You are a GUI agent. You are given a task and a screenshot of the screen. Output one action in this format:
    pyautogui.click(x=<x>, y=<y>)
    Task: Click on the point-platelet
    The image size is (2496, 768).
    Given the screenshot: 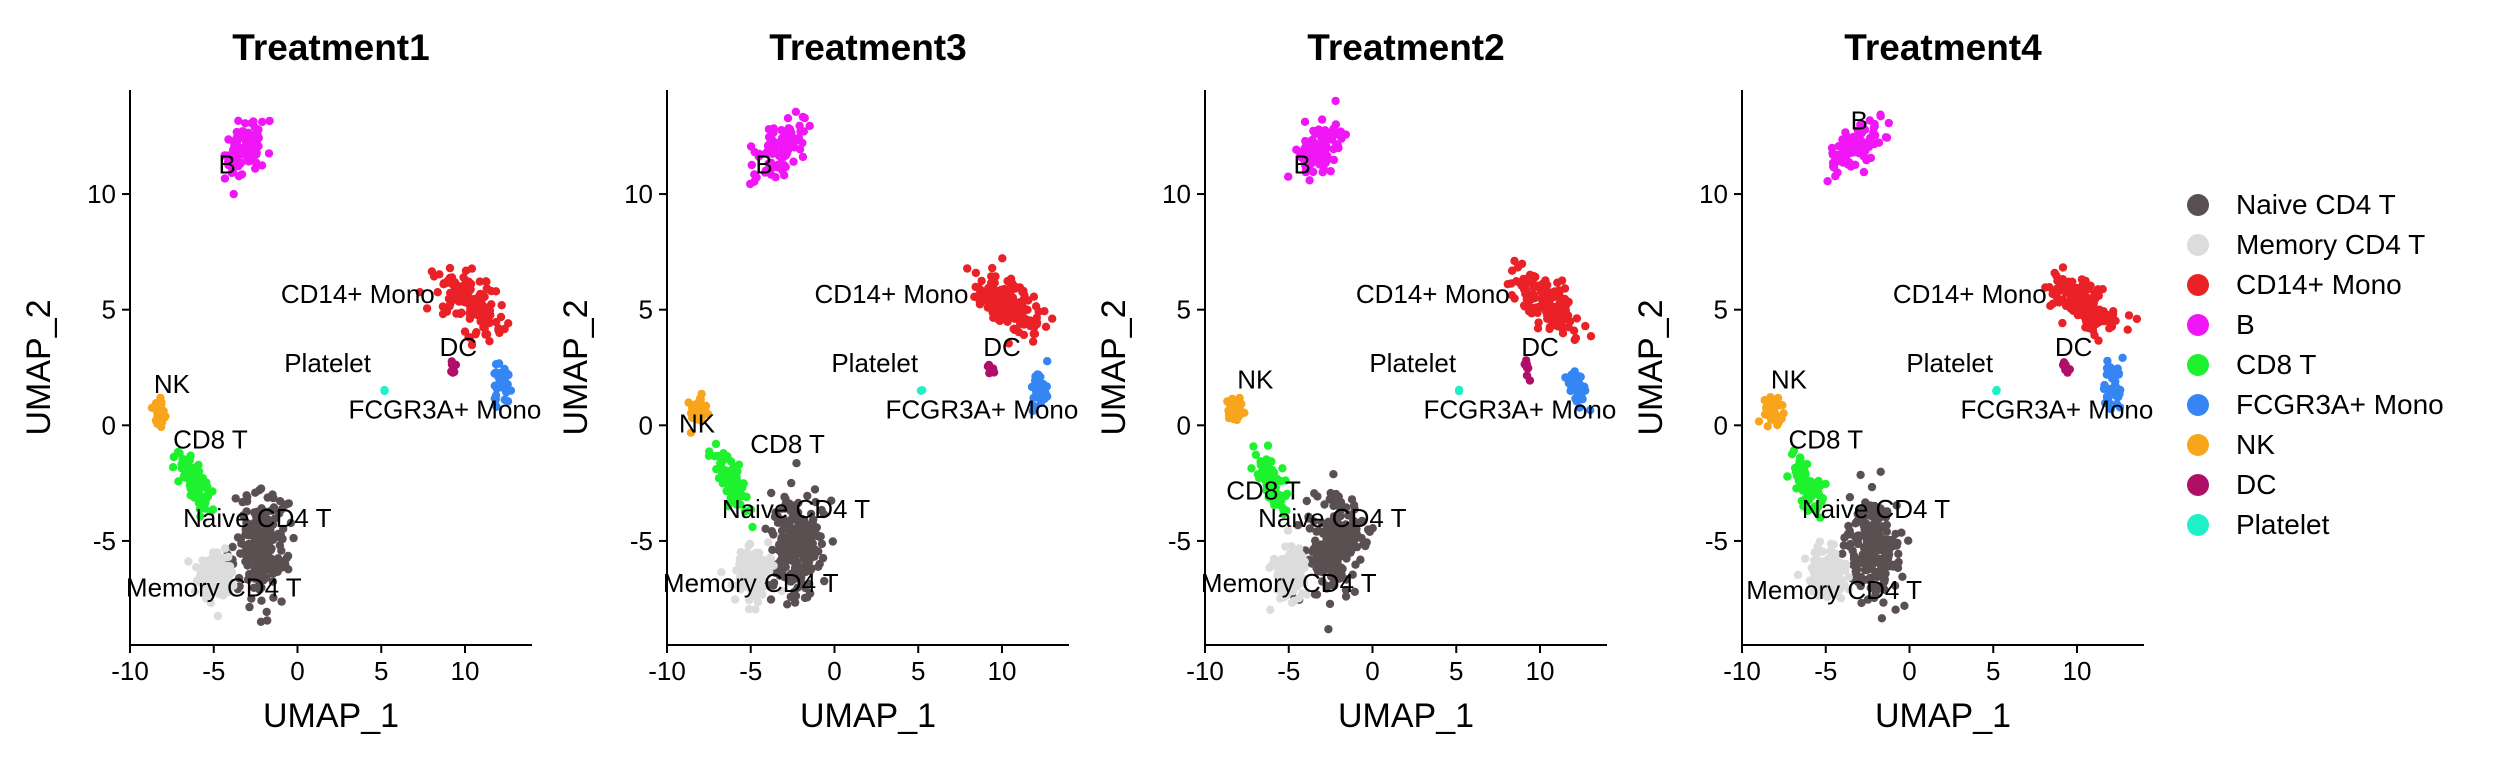 What is the action you would take?
    pyautogui.click(x=922, y=390)
    